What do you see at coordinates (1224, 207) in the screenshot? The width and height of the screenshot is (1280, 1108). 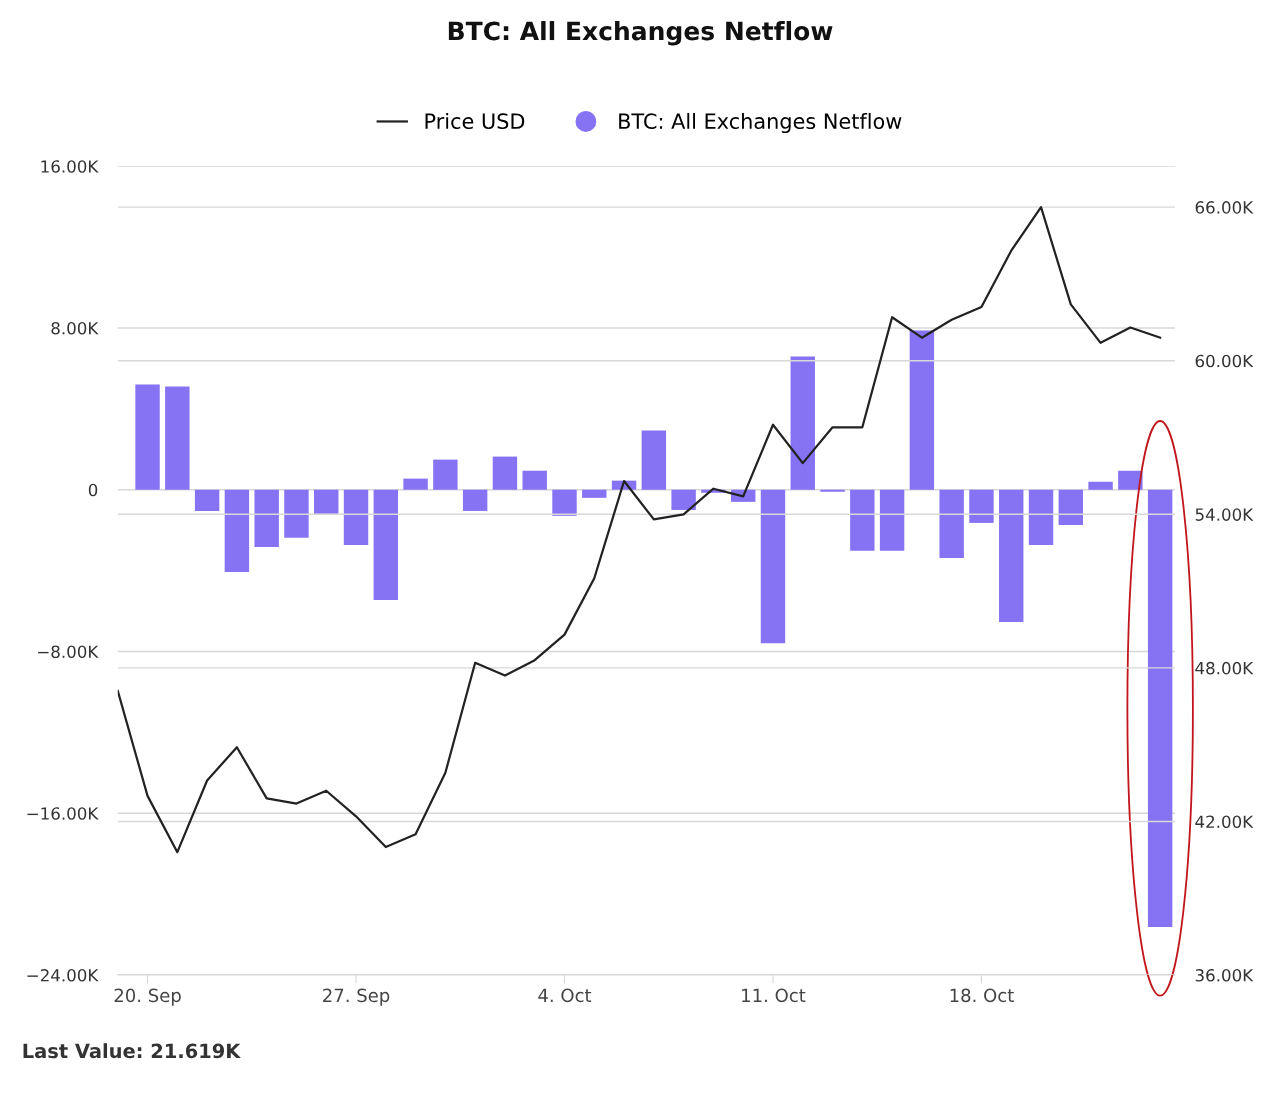 I see `y2-tick-label: 66.00K` at bounding box center [1224, 207].